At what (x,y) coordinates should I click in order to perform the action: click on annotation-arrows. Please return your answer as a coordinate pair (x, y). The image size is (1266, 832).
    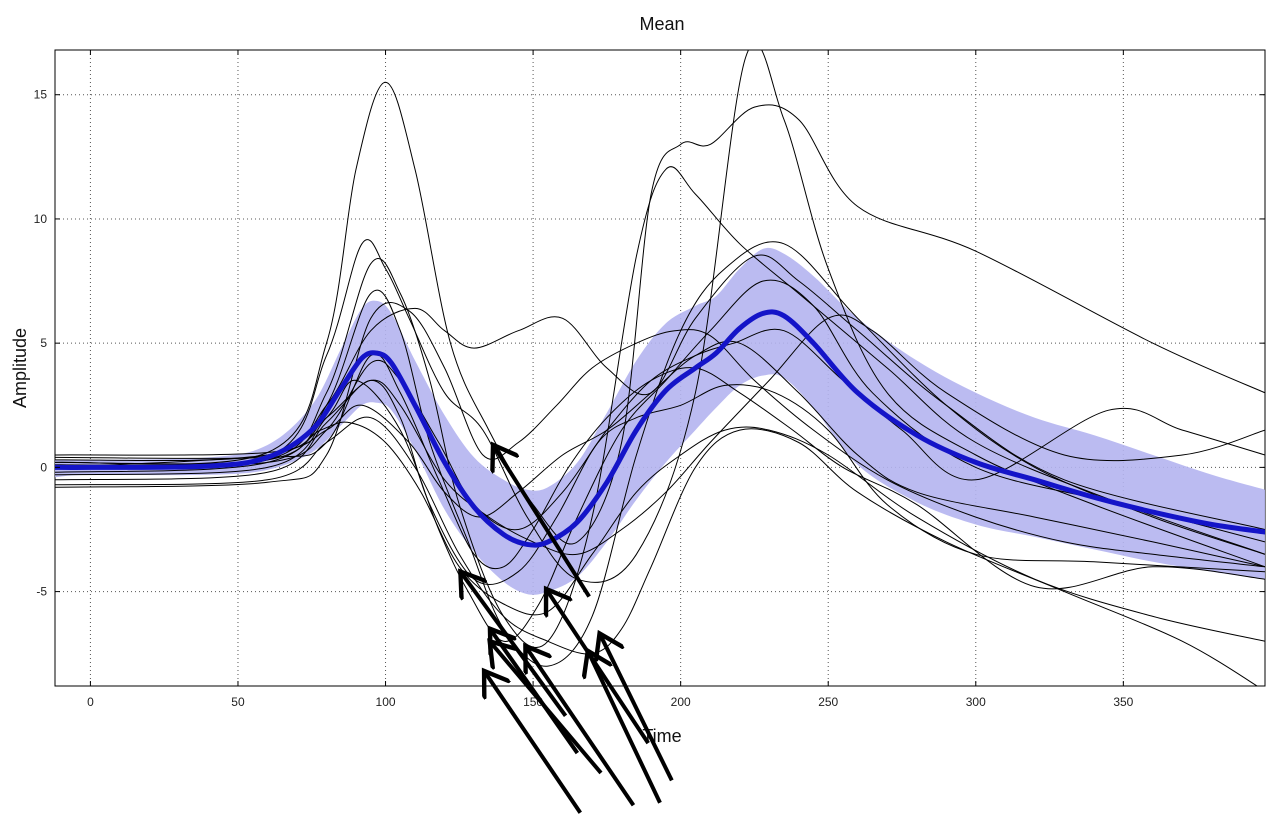
    Looking at the image, I should click on (568, 631).